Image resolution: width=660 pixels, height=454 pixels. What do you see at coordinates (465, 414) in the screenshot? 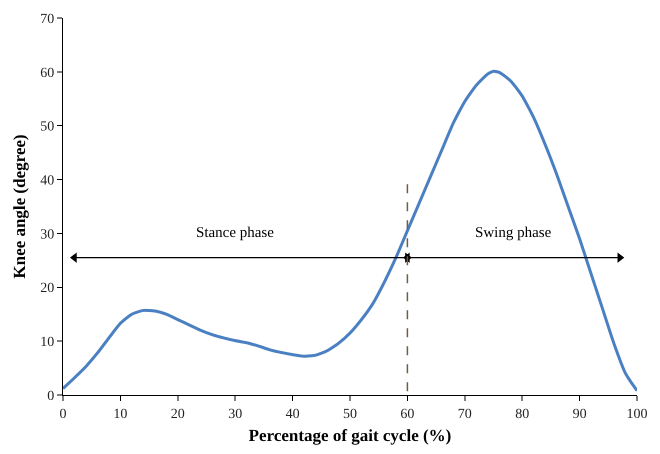
I see `x-tick-label: 70` at bounding box center [465, 414].